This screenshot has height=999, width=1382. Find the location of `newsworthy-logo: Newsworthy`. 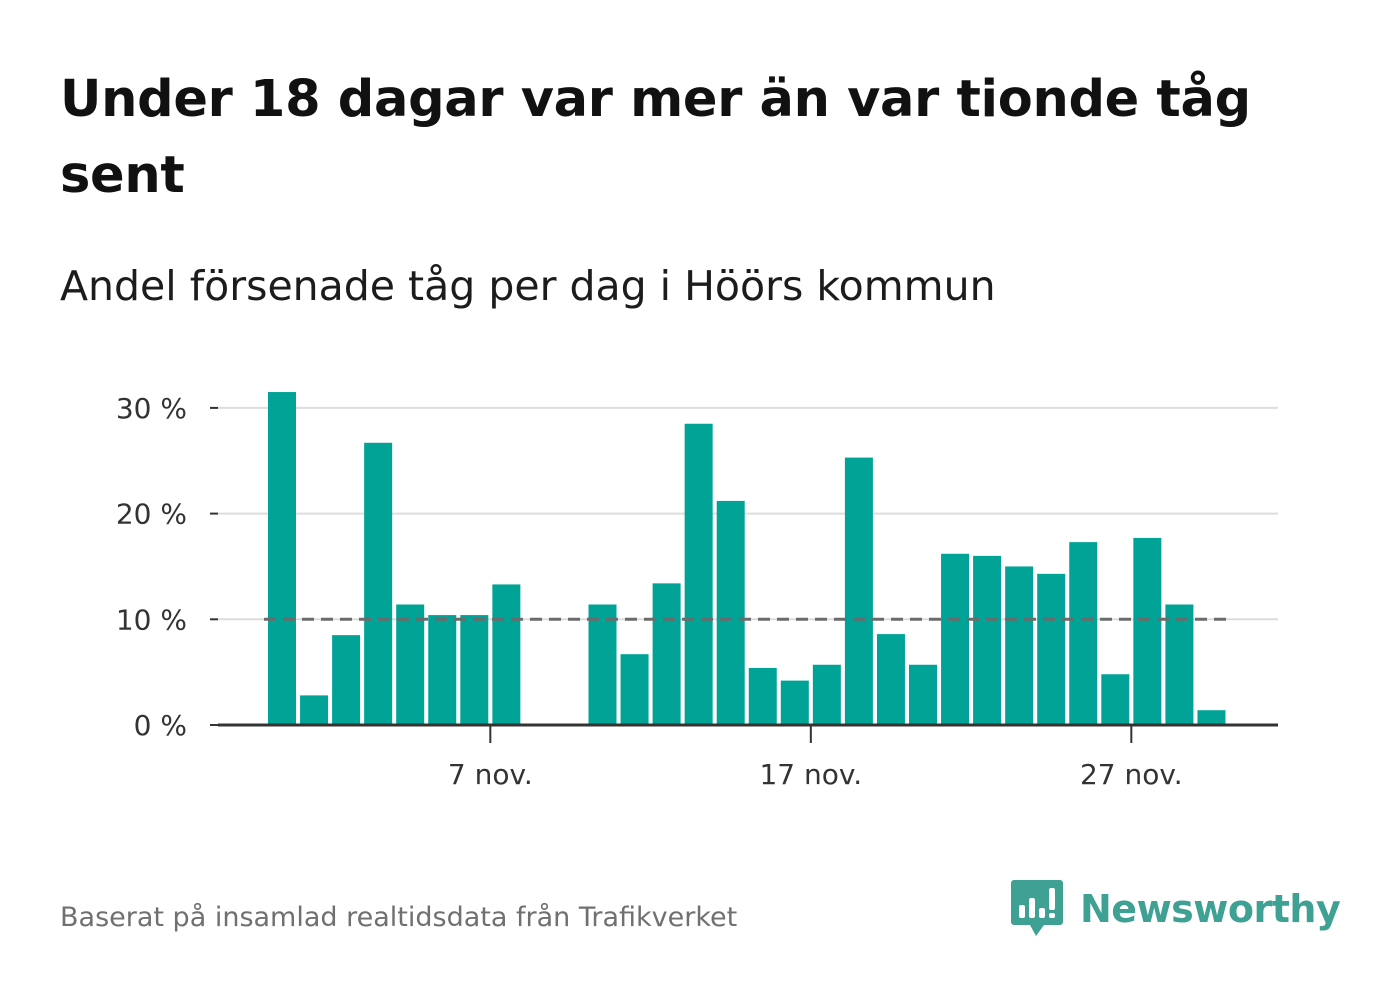

newsworthy-logo: Newsworthy is located at coordinates (1175, 909).